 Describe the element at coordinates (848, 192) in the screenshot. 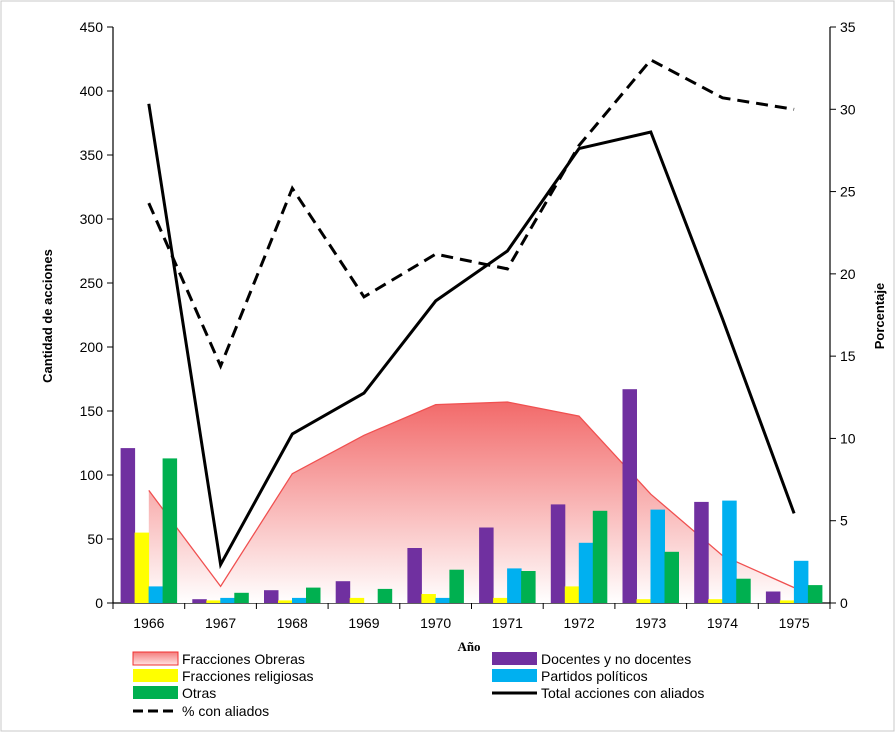

I see `y-right-tick-label: 25` at that location.